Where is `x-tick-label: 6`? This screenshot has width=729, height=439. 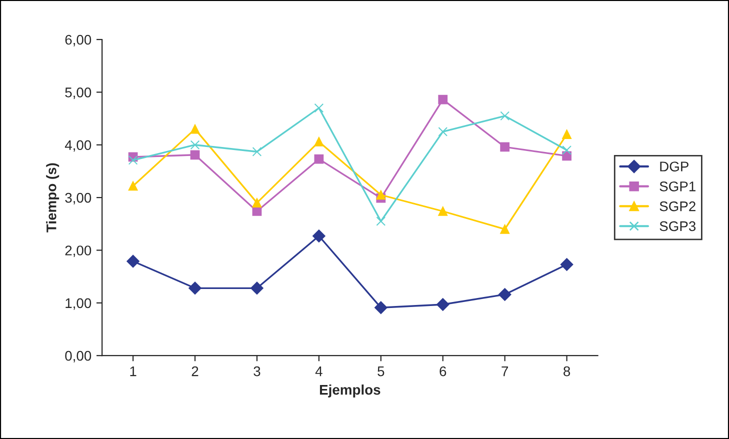 x-tick-label: 6 is located at coordinates (443, 371).